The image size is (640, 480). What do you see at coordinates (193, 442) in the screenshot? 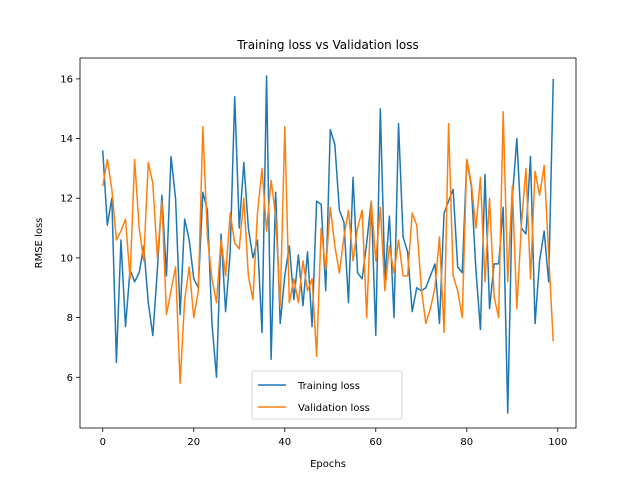
I see `x-tick-label: 20` at bounding box center [193, 442].